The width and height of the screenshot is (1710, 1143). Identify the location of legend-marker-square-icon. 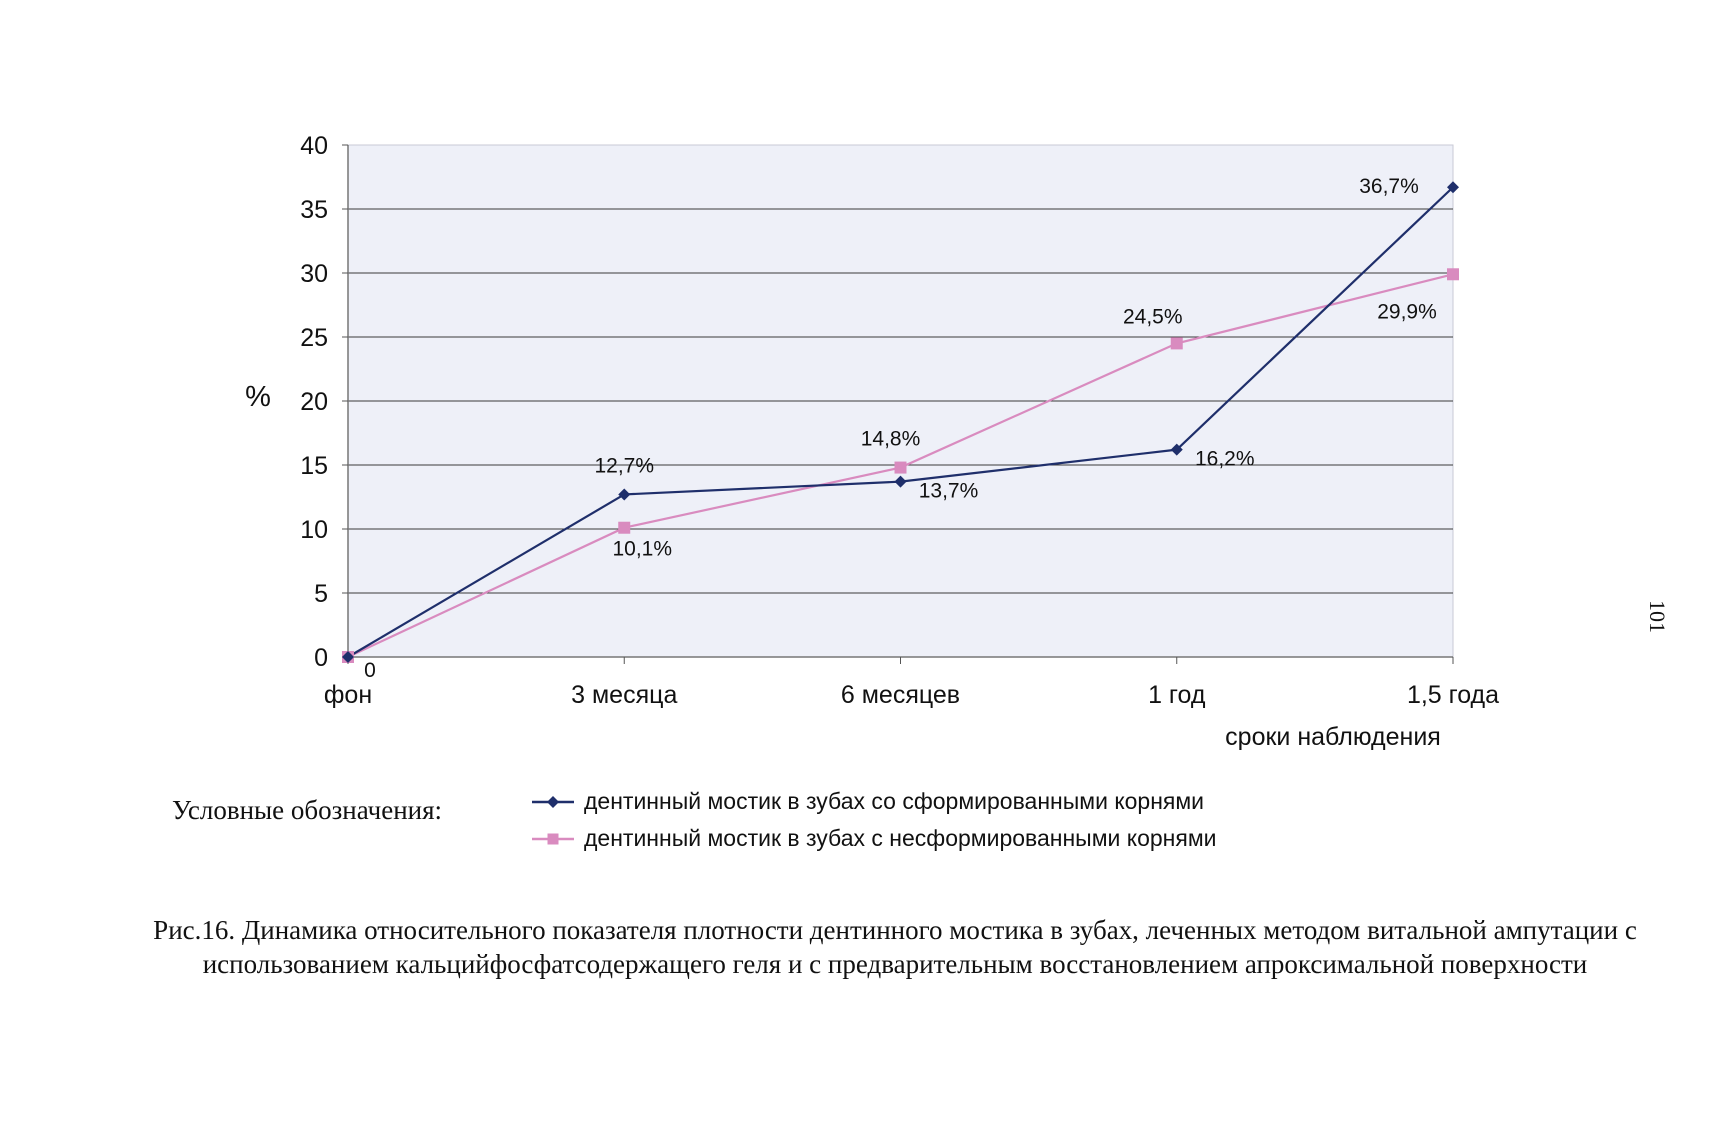
(553, 838).